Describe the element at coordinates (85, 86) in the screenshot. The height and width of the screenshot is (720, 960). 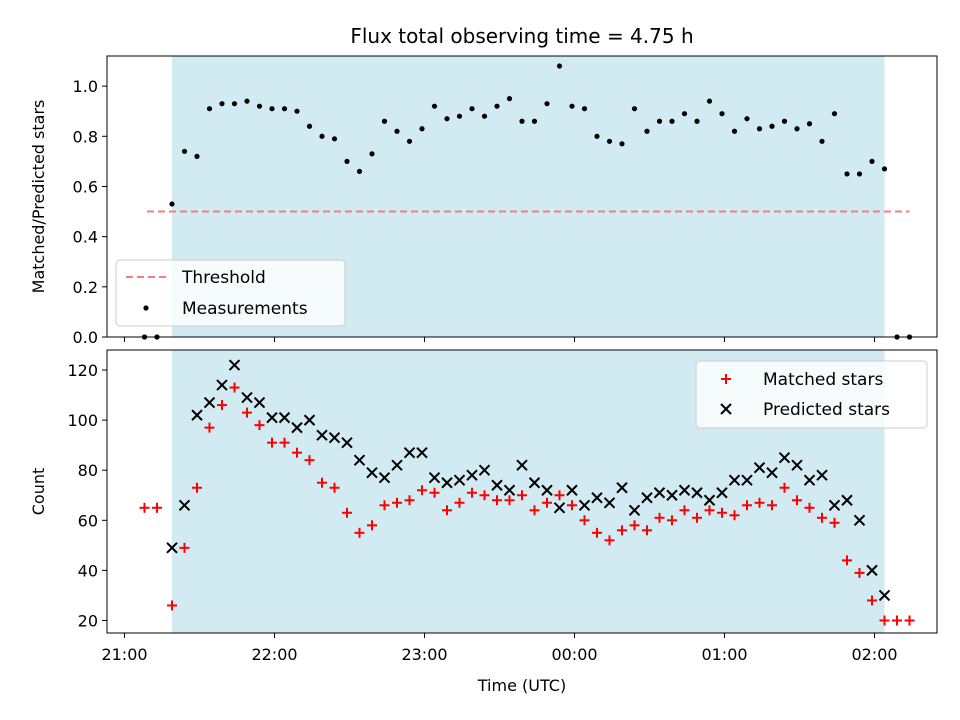
I see `top-ytick-label: 1.0` at that location.